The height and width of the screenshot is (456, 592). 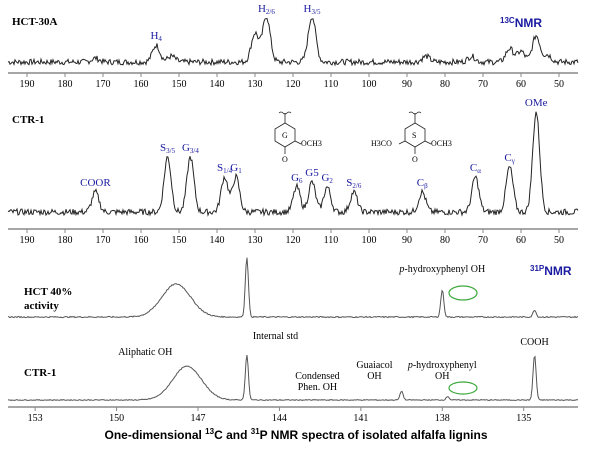 I want to click on x-ticks-bottom: 153 150 147 144 141 138 135, so click(x=279, y=415).